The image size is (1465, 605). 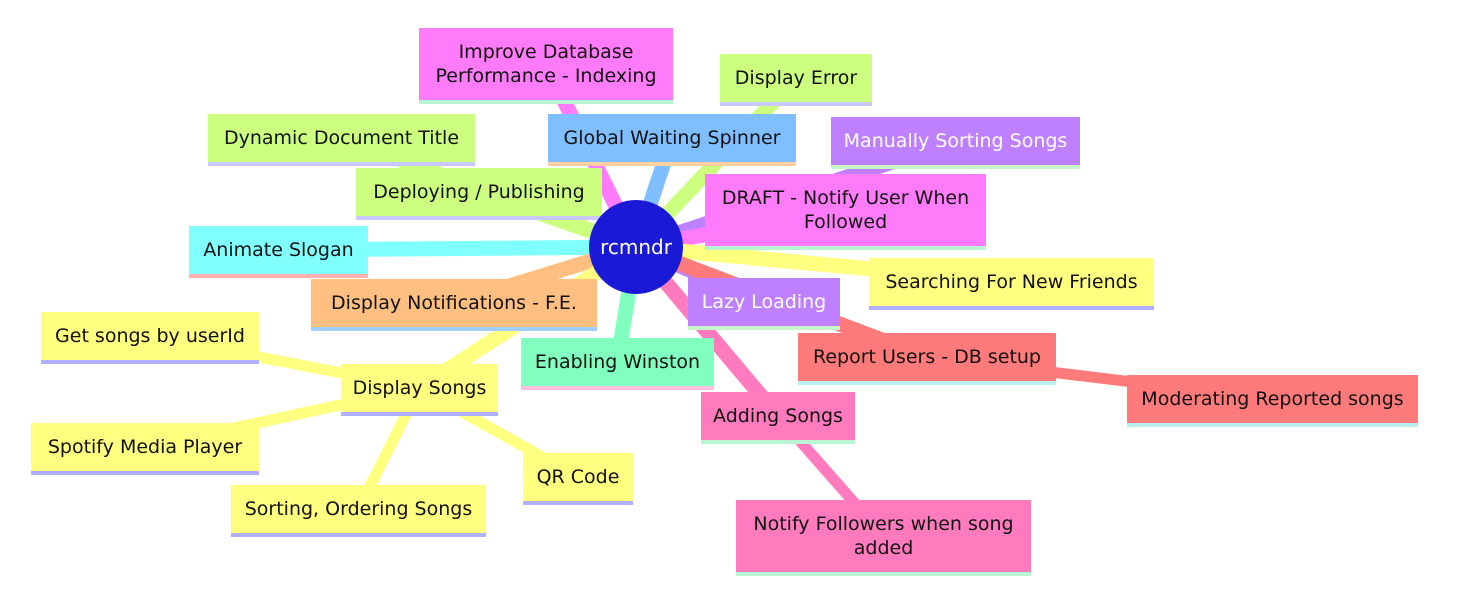 I want to click on node-label-line: Adding Songs, so click(x=778, y=416).